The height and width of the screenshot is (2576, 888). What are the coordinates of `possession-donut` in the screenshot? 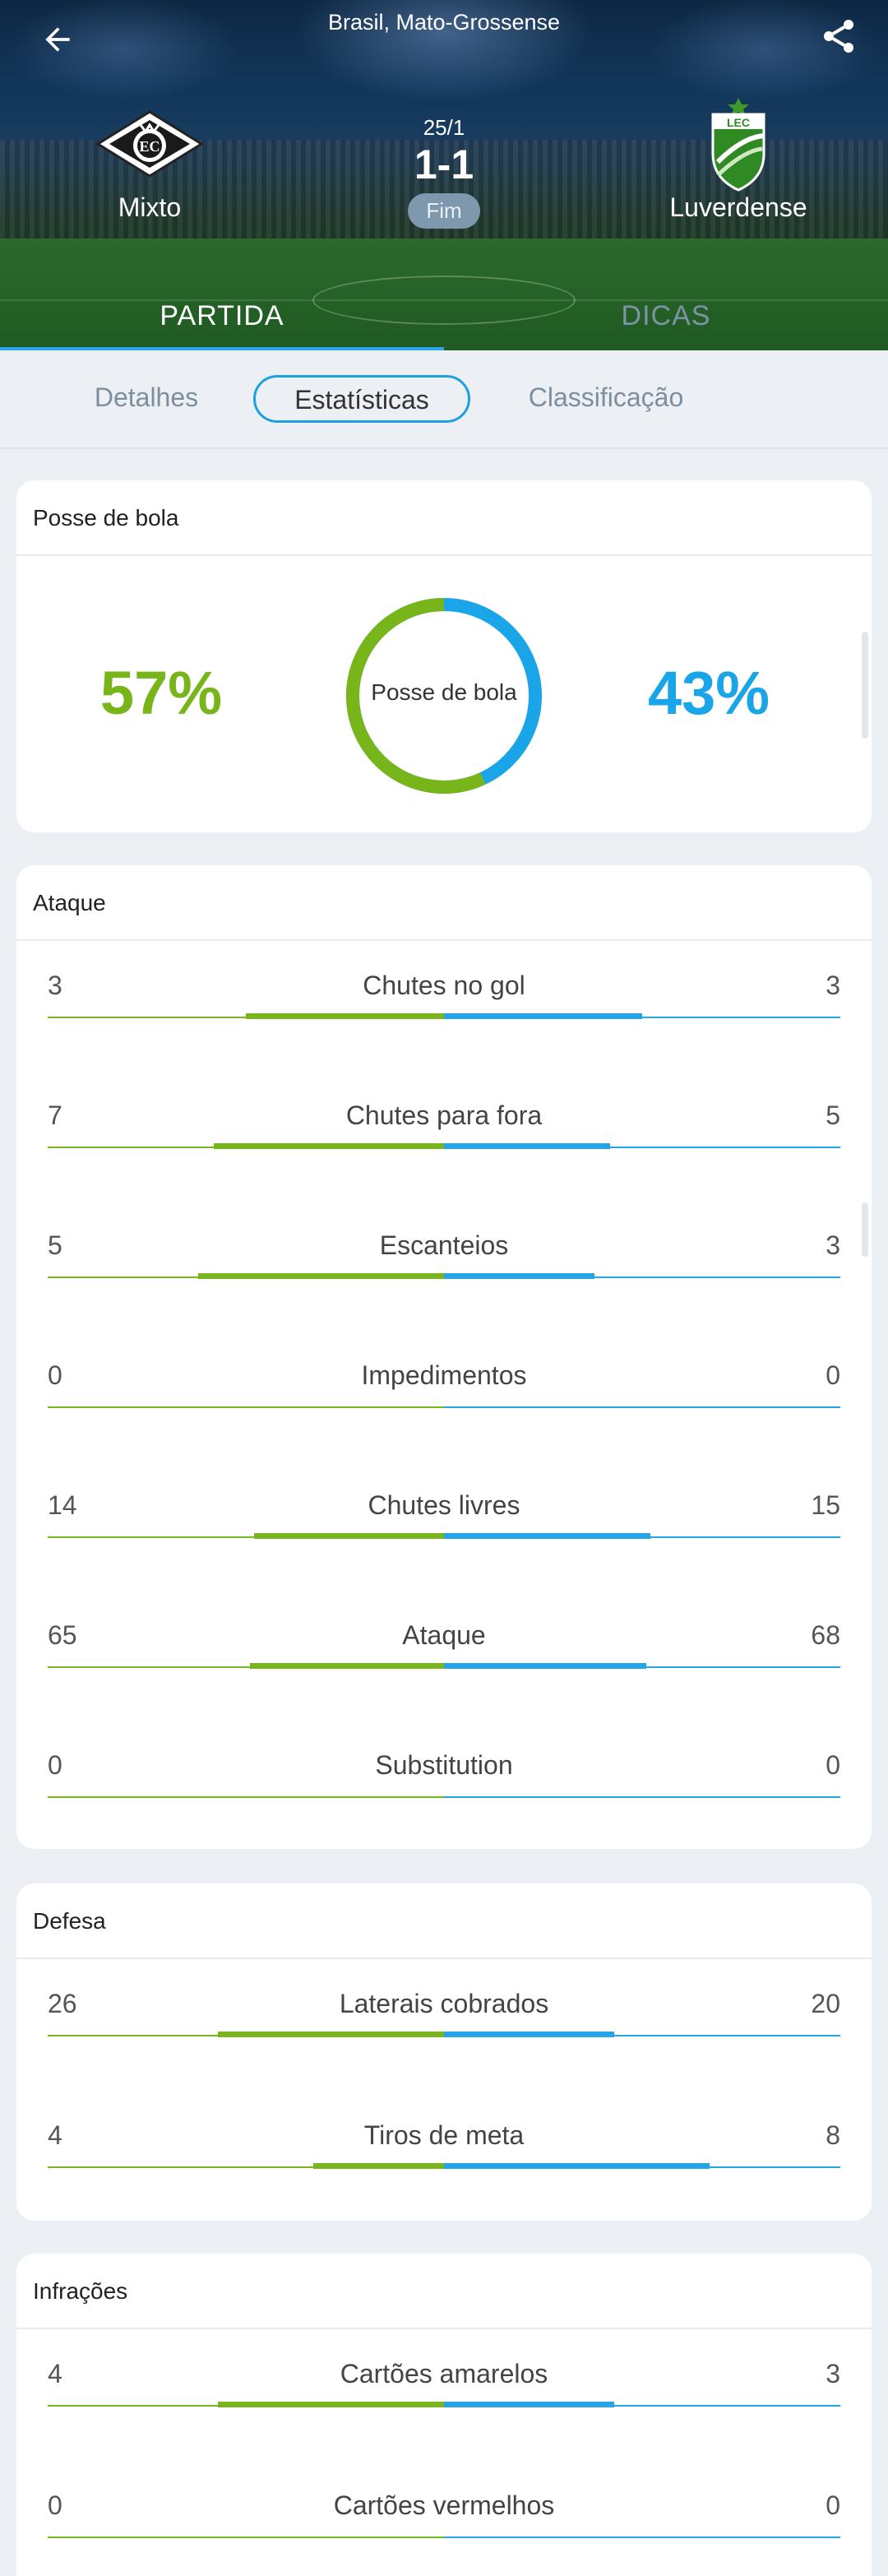 It's located at (444, 696).